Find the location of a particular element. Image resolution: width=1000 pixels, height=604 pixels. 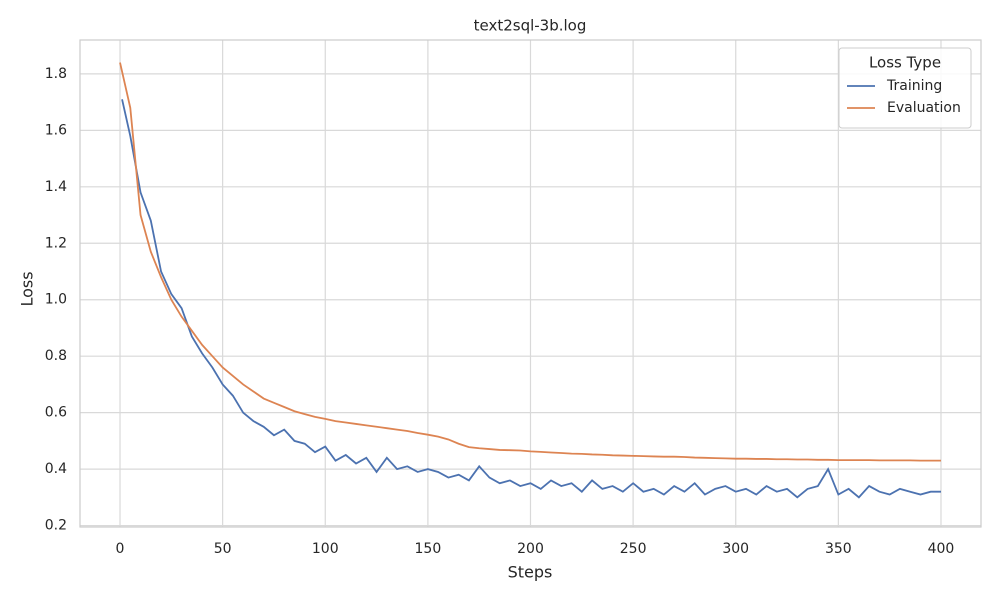

chart-title: text2sql-3b.log is located at coordinates (530, 26).